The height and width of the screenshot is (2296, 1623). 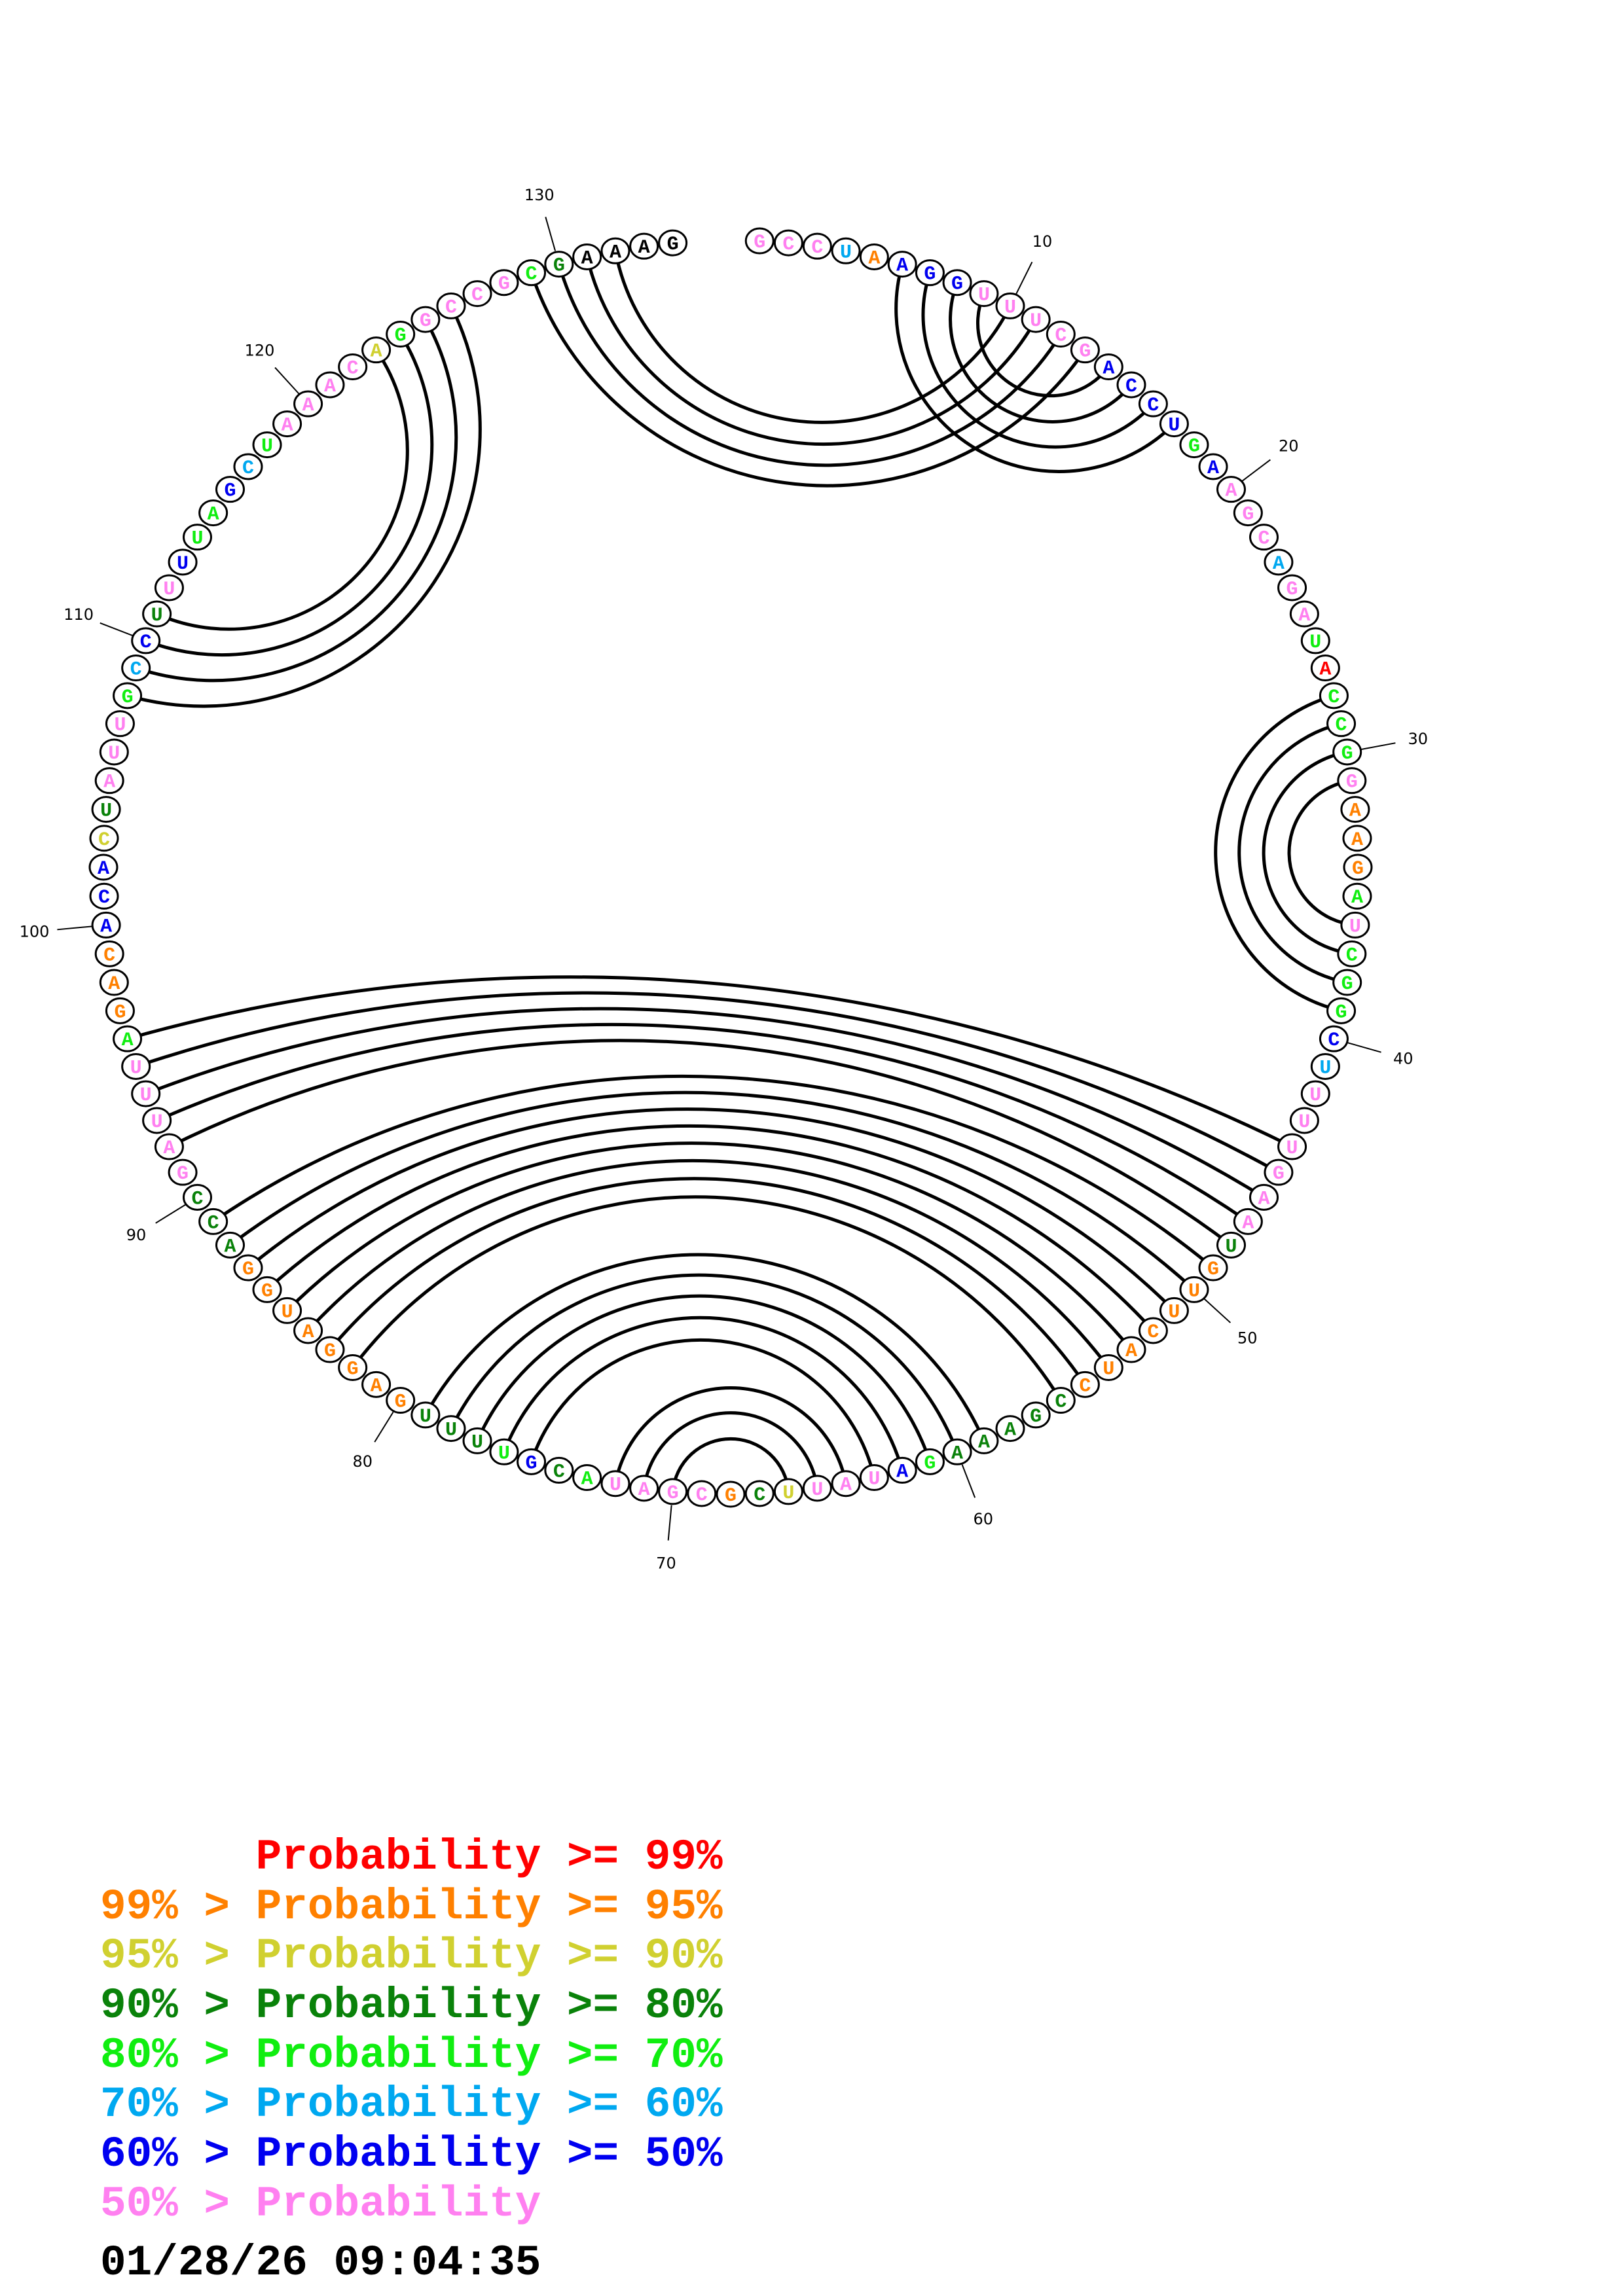 What do you see at coordinates (632, 1956) in the screenshot?
I see `legend-threshold: >= 90%` at bounding box center [632, 1956].